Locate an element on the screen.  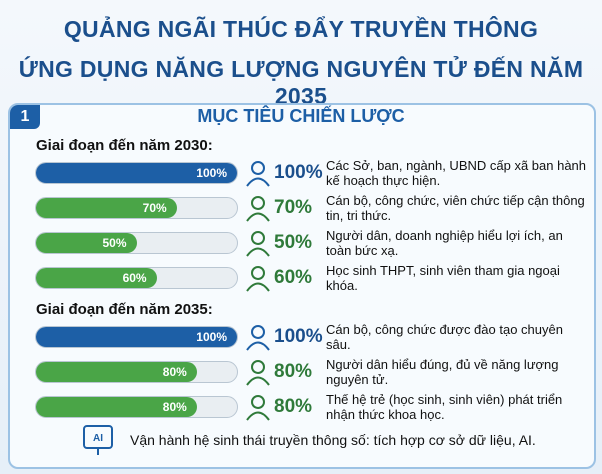
big-percent: 50% is located at coordinates (293, 242).